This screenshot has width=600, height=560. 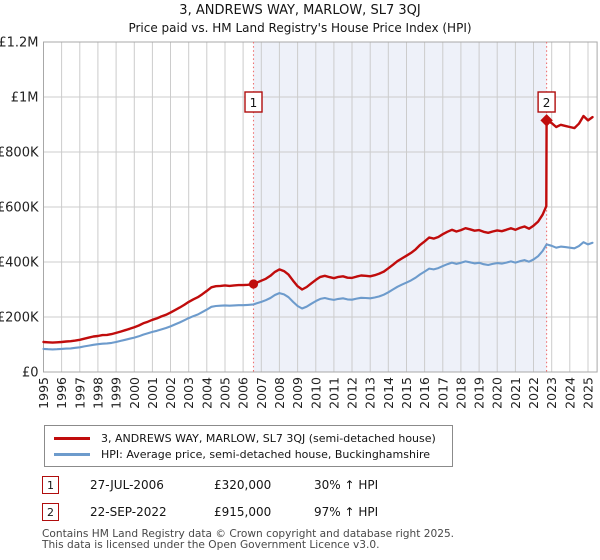 I want to click on x-tick-label: 2005, so click(x=225, y=393).